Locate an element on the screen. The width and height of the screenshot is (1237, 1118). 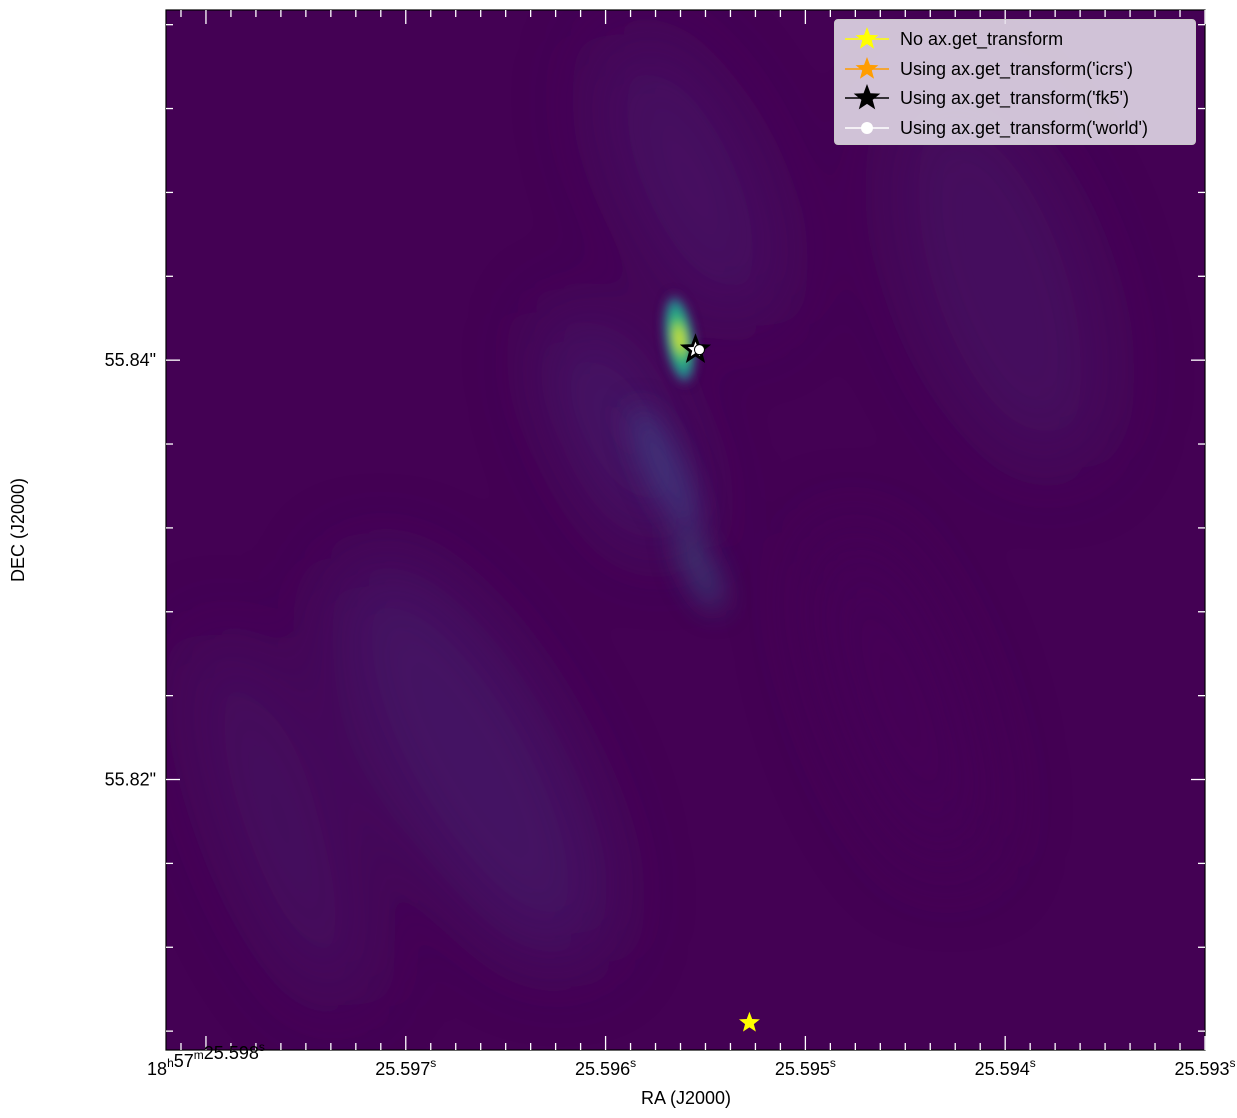
image-jet is located at coordinates (677, 509).